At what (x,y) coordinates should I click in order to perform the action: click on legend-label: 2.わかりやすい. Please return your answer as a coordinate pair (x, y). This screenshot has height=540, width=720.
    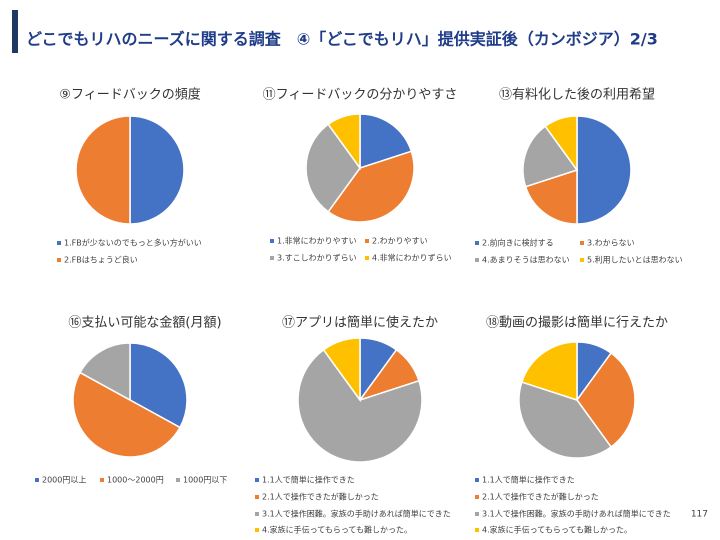
    Looking at the image, I should click on (400, 241).